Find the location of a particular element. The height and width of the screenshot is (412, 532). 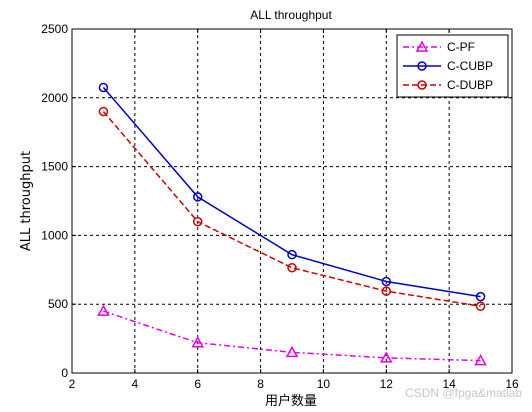

x-tick-label: 14 is located at coordinates (449, 384).